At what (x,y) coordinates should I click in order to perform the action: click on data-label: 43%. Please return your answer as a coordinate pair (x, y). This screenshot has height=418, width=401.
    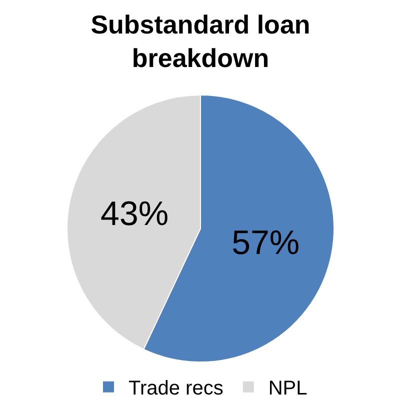
    Looking at the image, I should click on (134, 213).